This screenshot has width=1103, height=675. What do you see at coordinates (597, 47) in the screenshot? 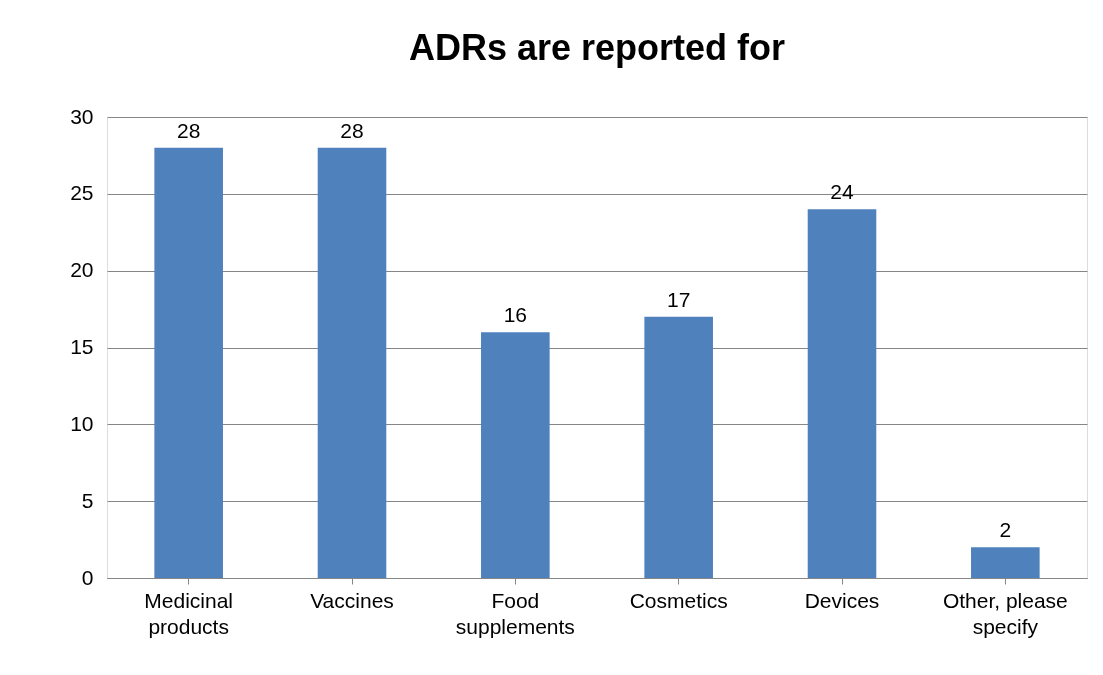
I see `chart-title: ADRs are reported for` at bounding box center [597, 47].